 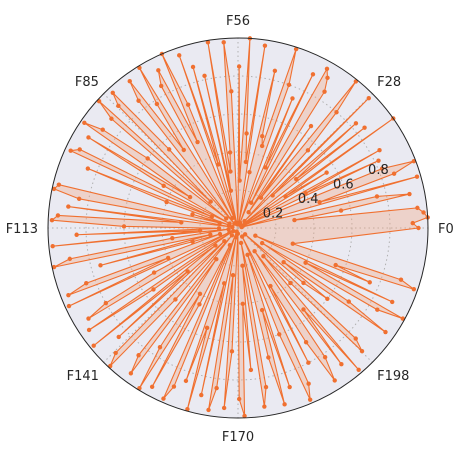 What do you see at coordinates (87, 82) in the screenshot?
I see `category-label-f85: F85` at bounding box center [87, 82].